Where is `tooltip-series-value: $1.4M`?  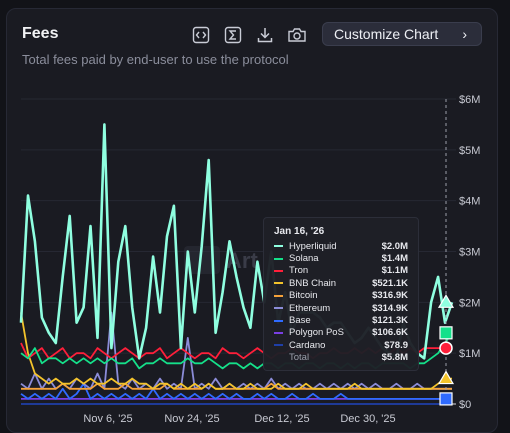 tooltip-series-value: $1.4M is located at coordinates (394, 259).